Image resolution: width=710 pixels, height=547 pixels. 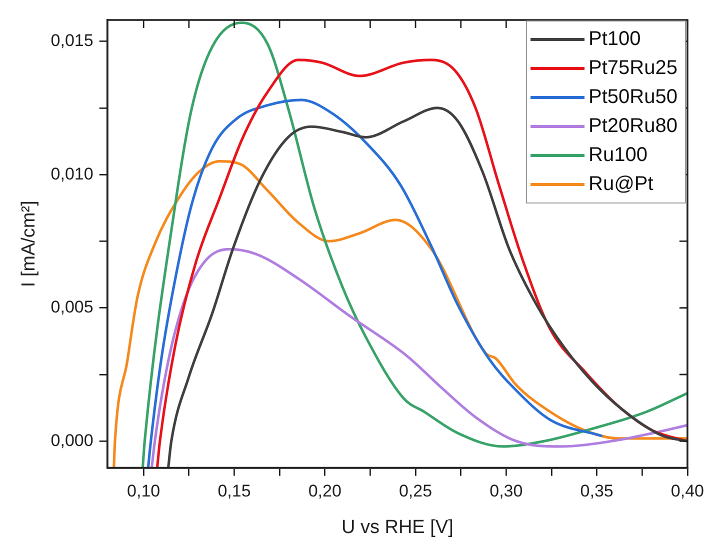 I want to click on y-tick-label: 0,005, so click(x=72, y=307).